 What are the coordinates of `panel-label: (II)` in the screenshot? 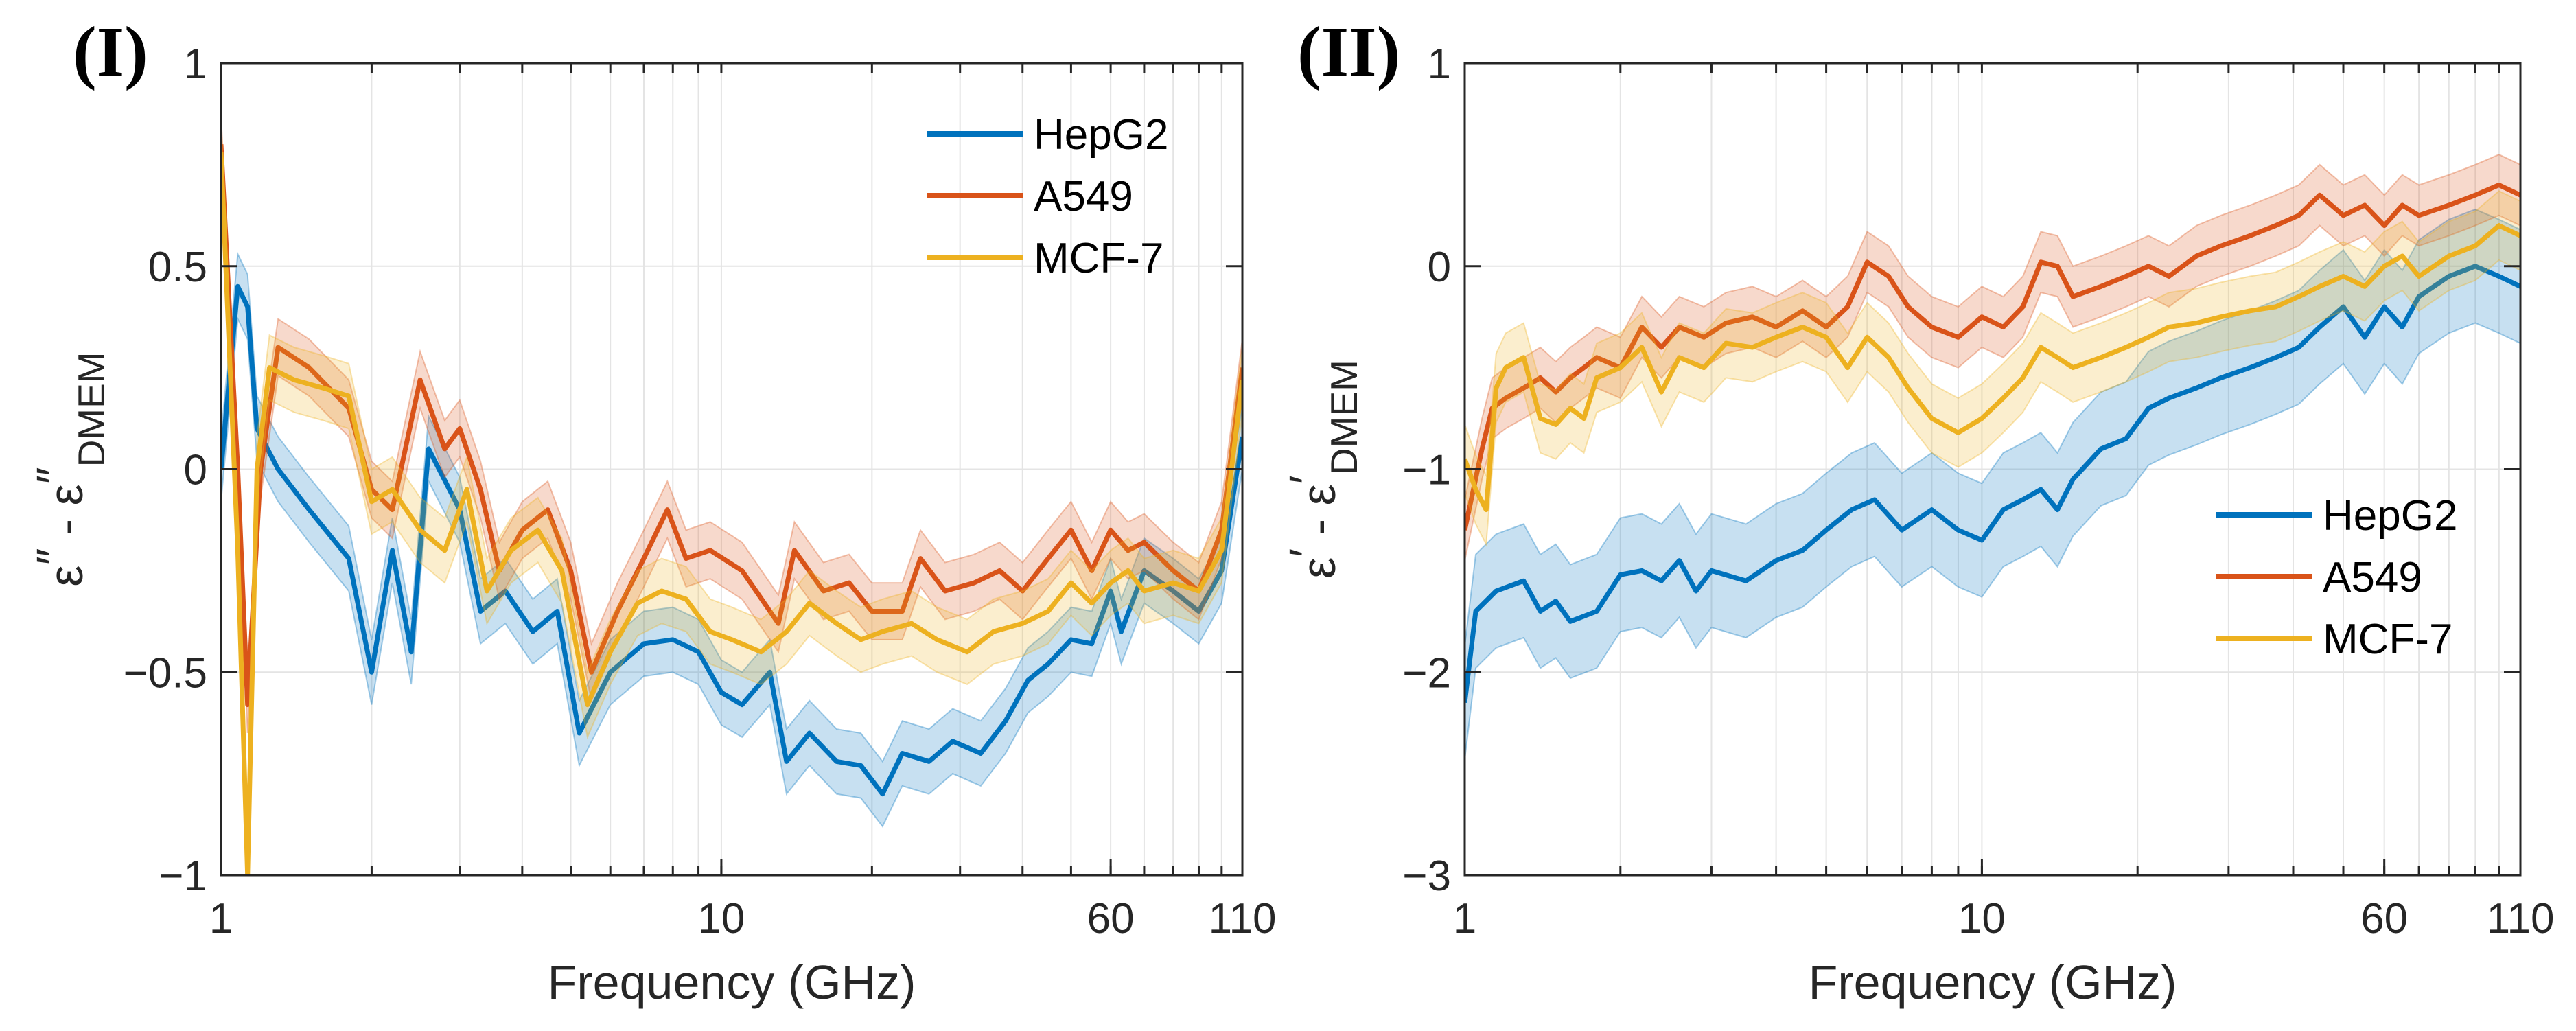 It's located at (1348, 51).